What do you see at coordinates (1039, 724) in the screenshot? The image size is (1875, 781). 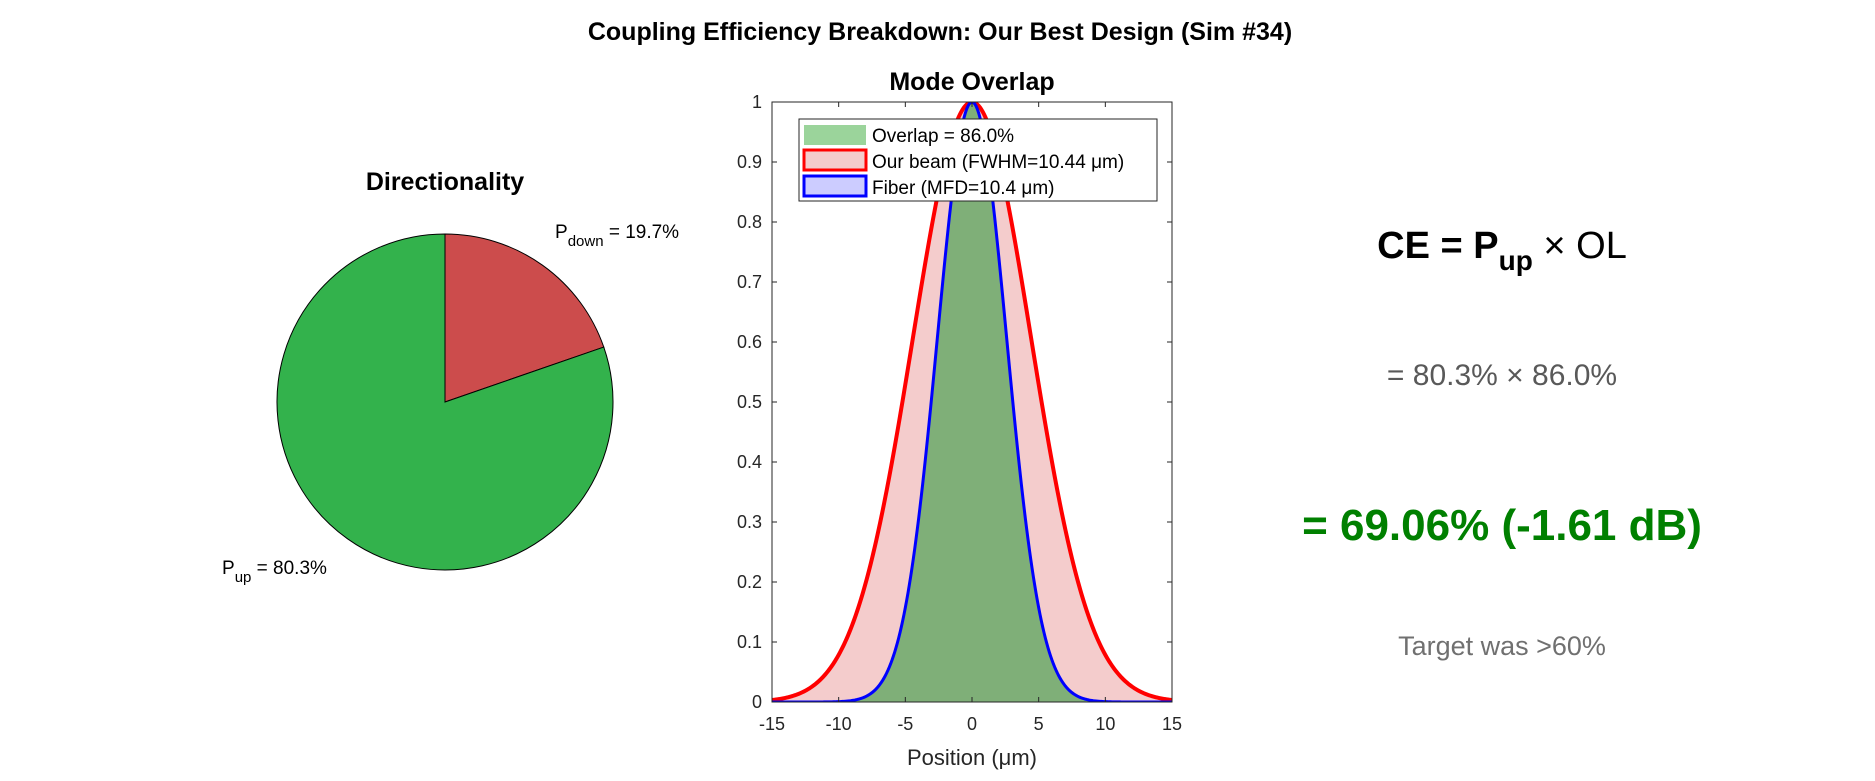 I see `x-tick-label: 5` at bounding box center [1039, 724].